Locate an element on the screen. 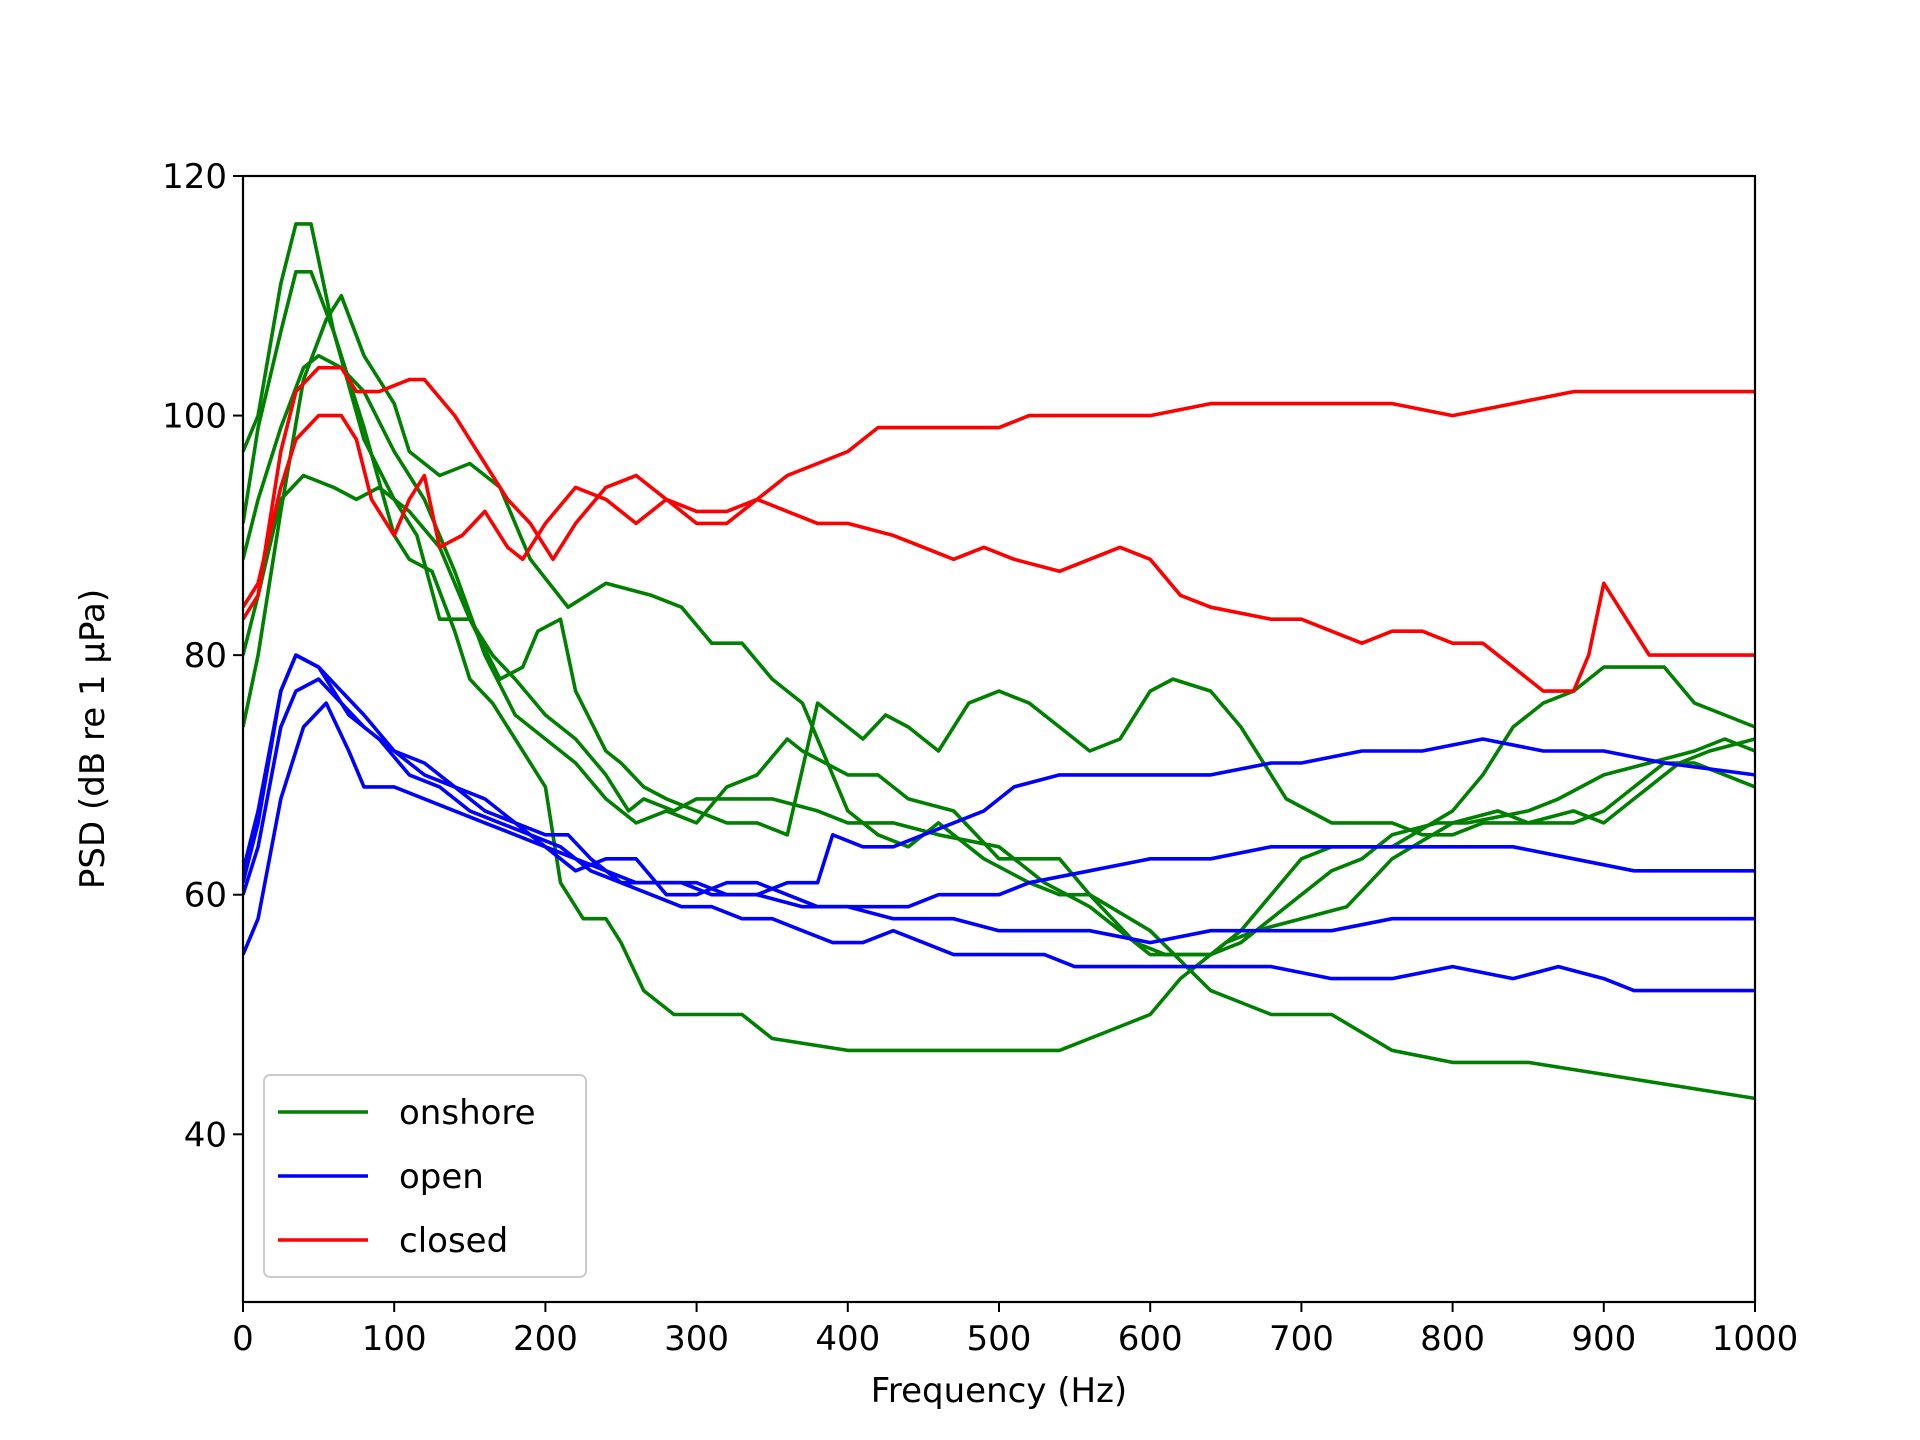 This screenshot has height=1440, width=1920. x-tick-label: 500 is located at coordinates (999, 1339).